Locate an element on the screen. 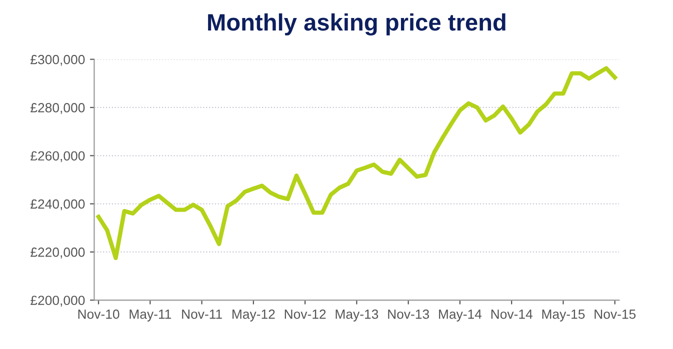 This screenshot has width=673, height=349. x-tick-label: May-11 is located at coordinates (151, 316).